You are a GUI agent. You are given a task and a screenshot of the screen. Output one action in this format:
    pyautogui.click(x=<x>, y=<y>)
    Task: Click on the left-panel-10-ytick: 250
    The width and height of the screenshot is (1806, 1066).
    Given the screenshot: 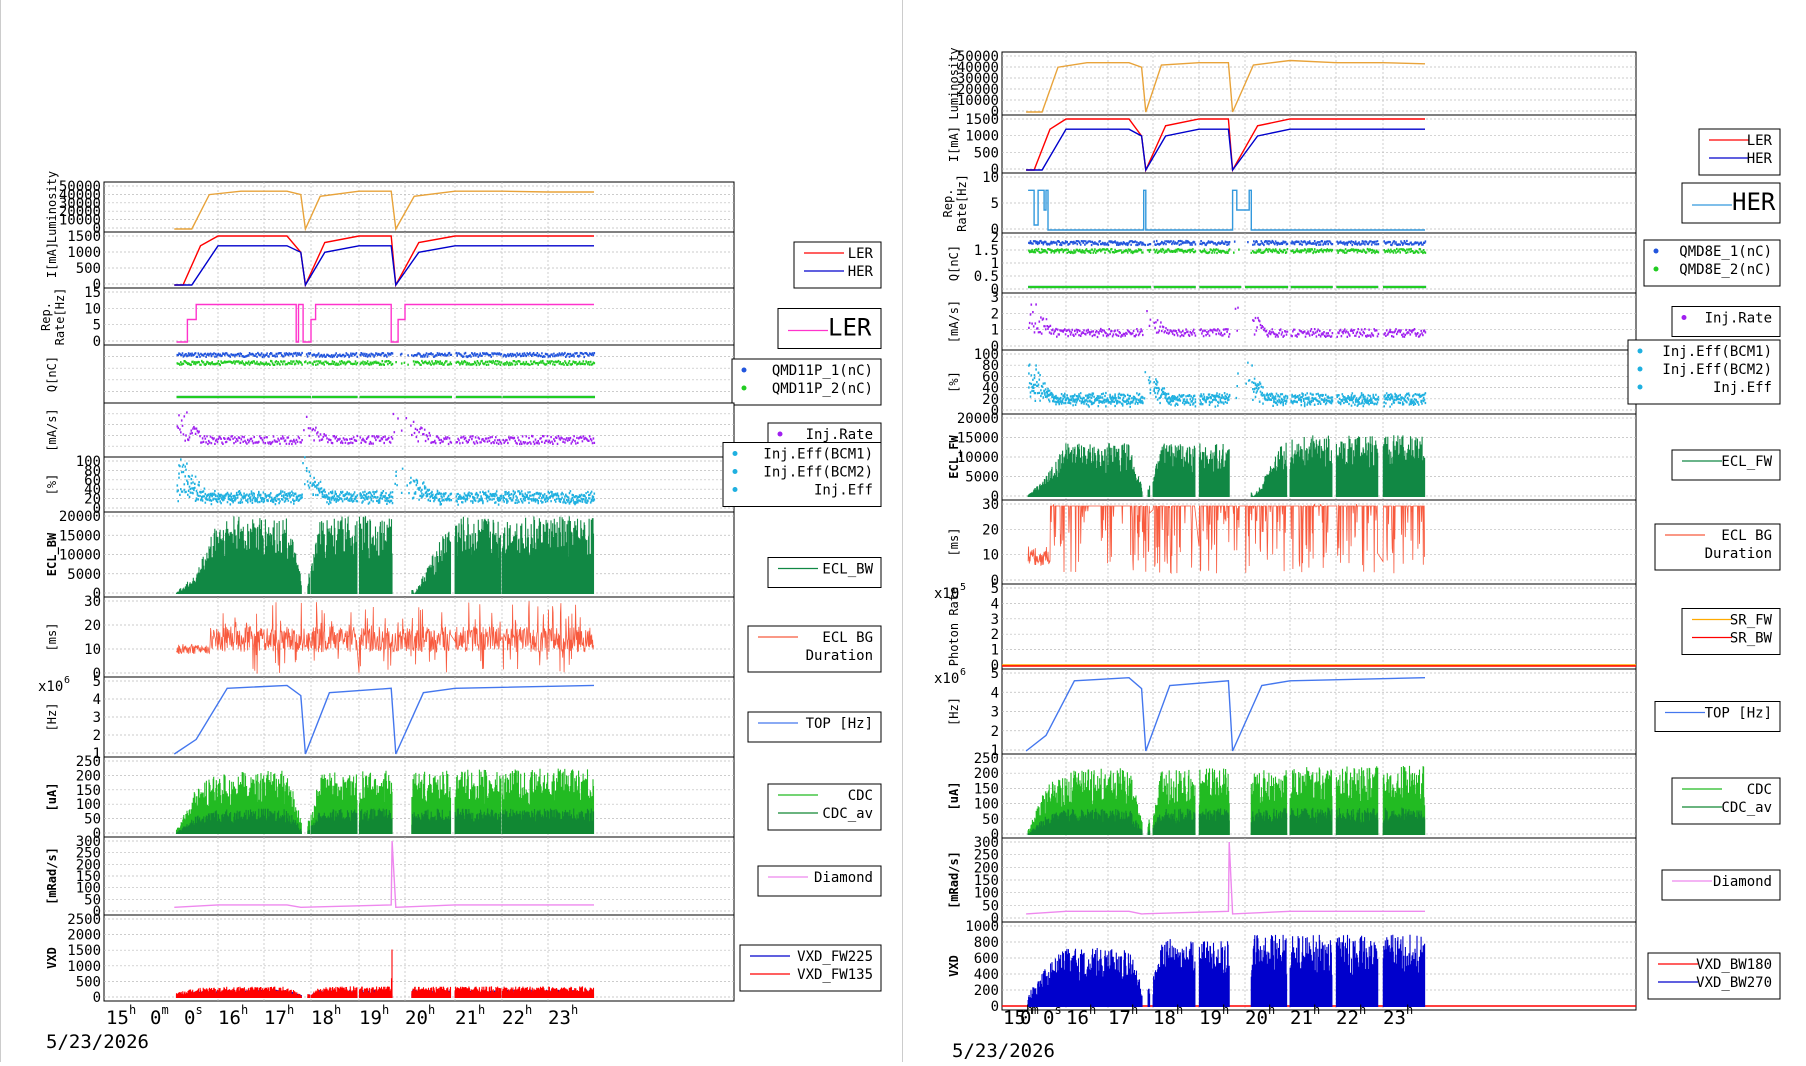 What is the action you would take?
    pyautogui.click(x=88, y=854)
    